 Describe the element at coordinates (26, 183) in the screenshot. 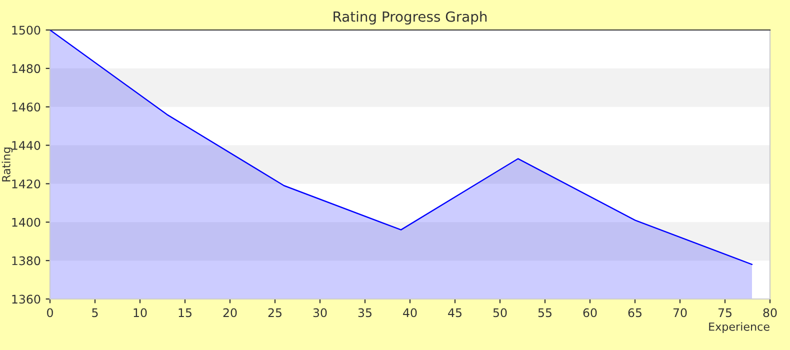

I see `y-tick-label: 1420` at that location.